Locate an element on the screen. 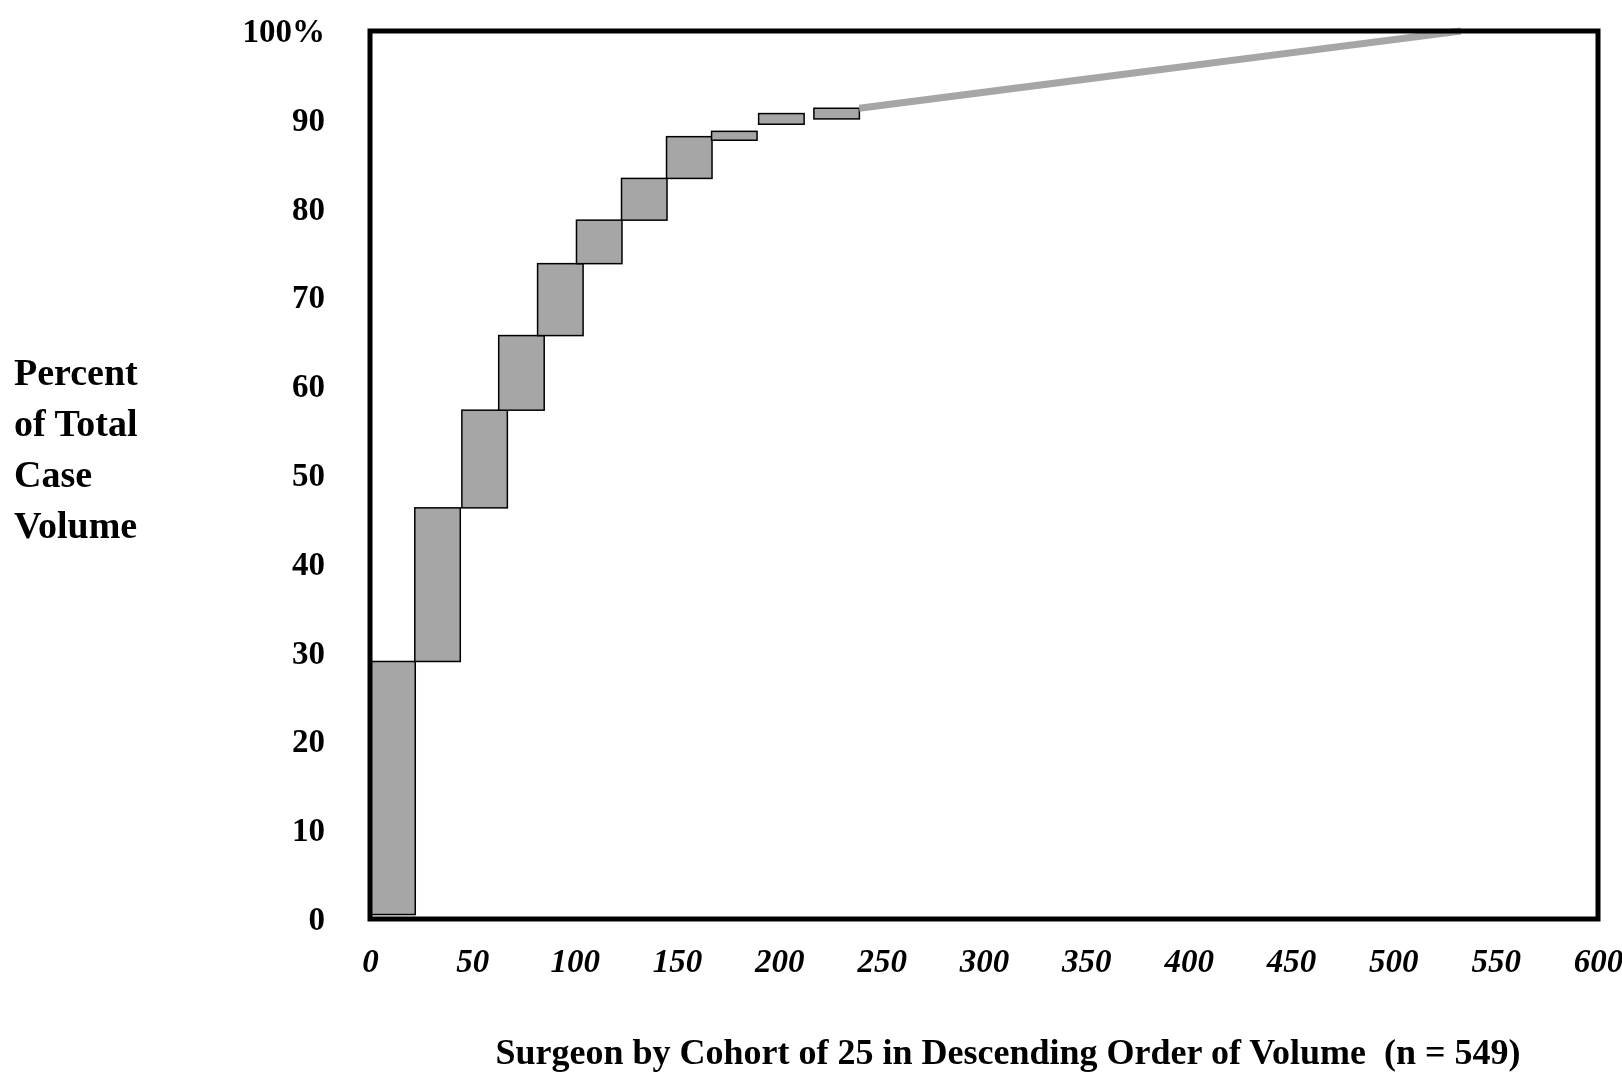 The image size is (1622, 1074). y-tick-label: 70 is located at coordinates (308, 297).